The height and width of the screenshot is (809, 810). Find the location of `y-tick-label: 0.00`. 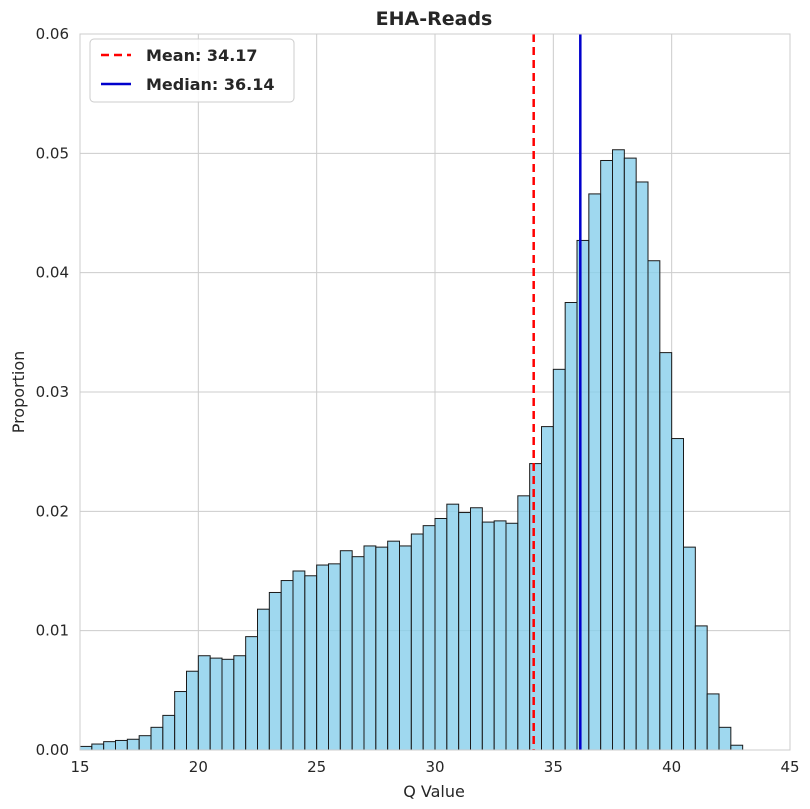

y-tick-label: 0.00 is located at coordinates (52, 750).